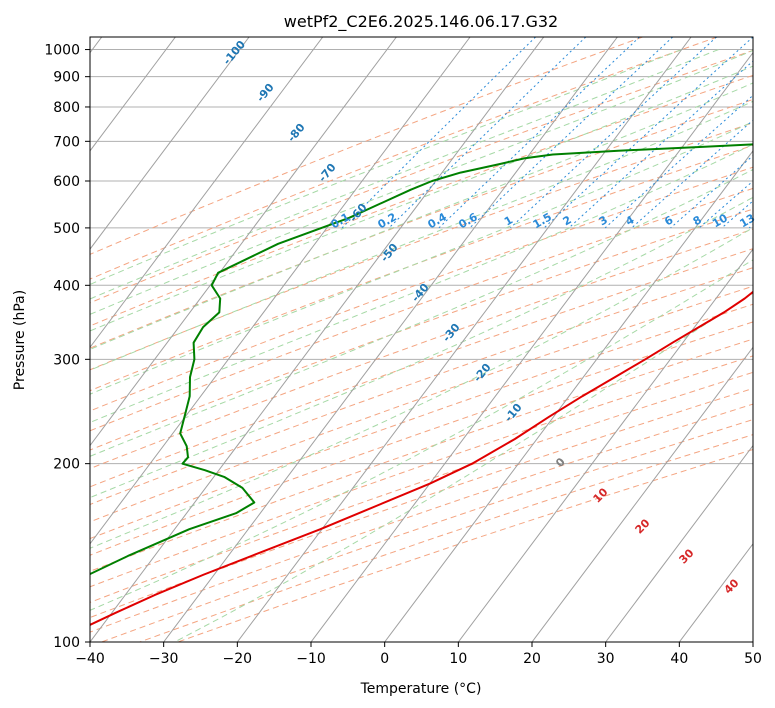 This screenshot has width=775, height=708. I want to click on y-tick-label: 300, so click(66, 360).